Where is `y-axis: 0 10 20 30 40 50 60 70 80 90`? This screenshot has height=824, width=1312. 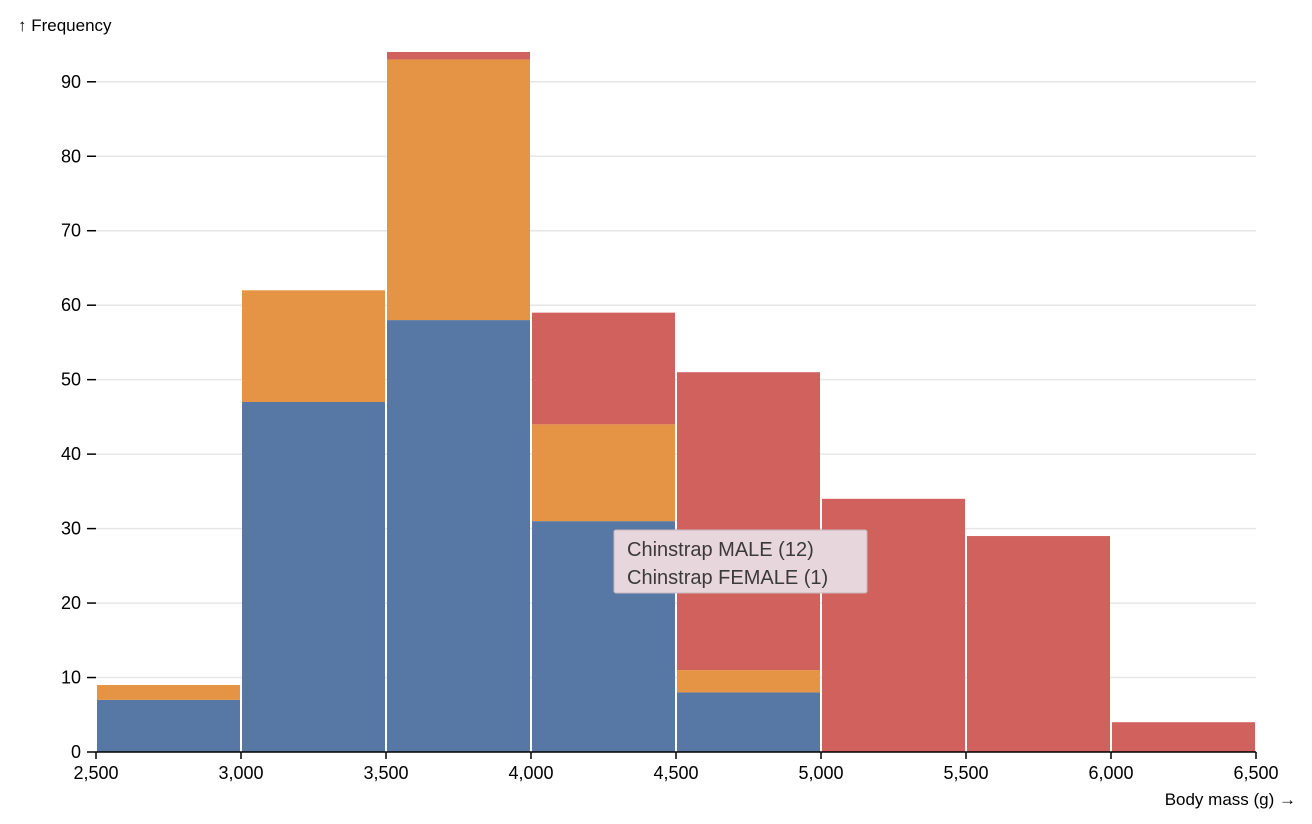 y-axis: 0 10 20 30 40 50 60 70 80 90 is located at coordinates (78, 417).